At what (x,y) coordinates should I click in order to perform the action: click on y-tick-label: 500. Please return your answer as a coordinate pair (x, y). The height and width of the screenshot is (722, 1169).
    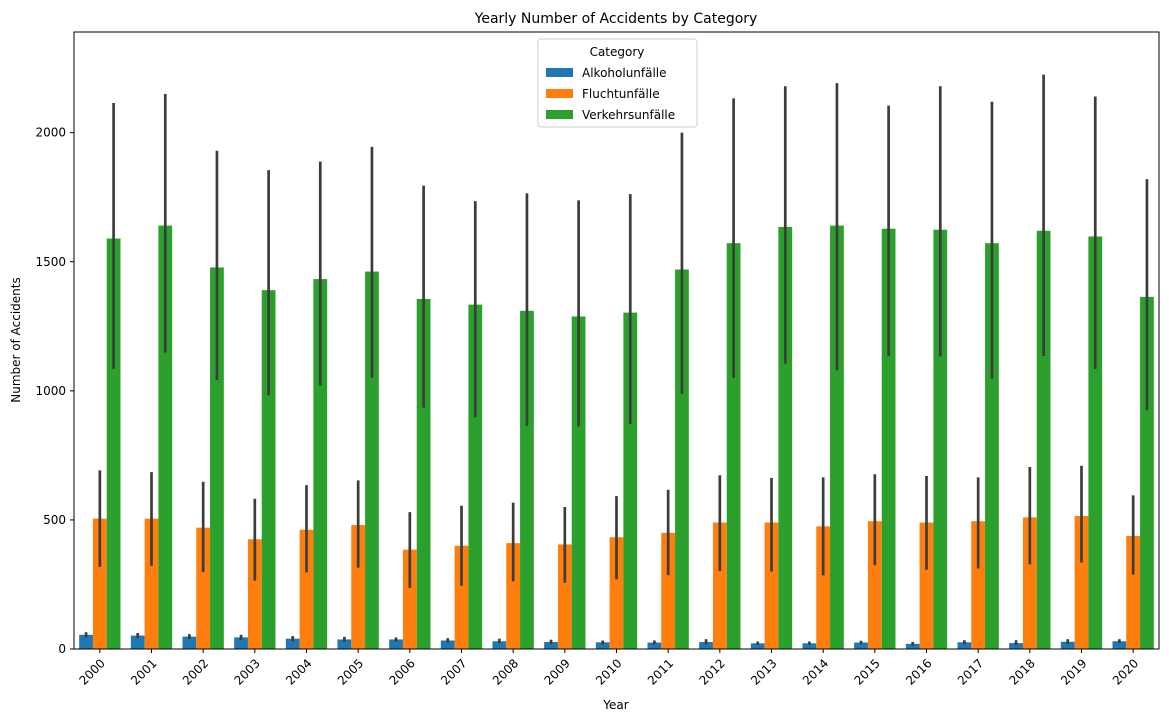
    Looking at the image, I should click on (54, 520).